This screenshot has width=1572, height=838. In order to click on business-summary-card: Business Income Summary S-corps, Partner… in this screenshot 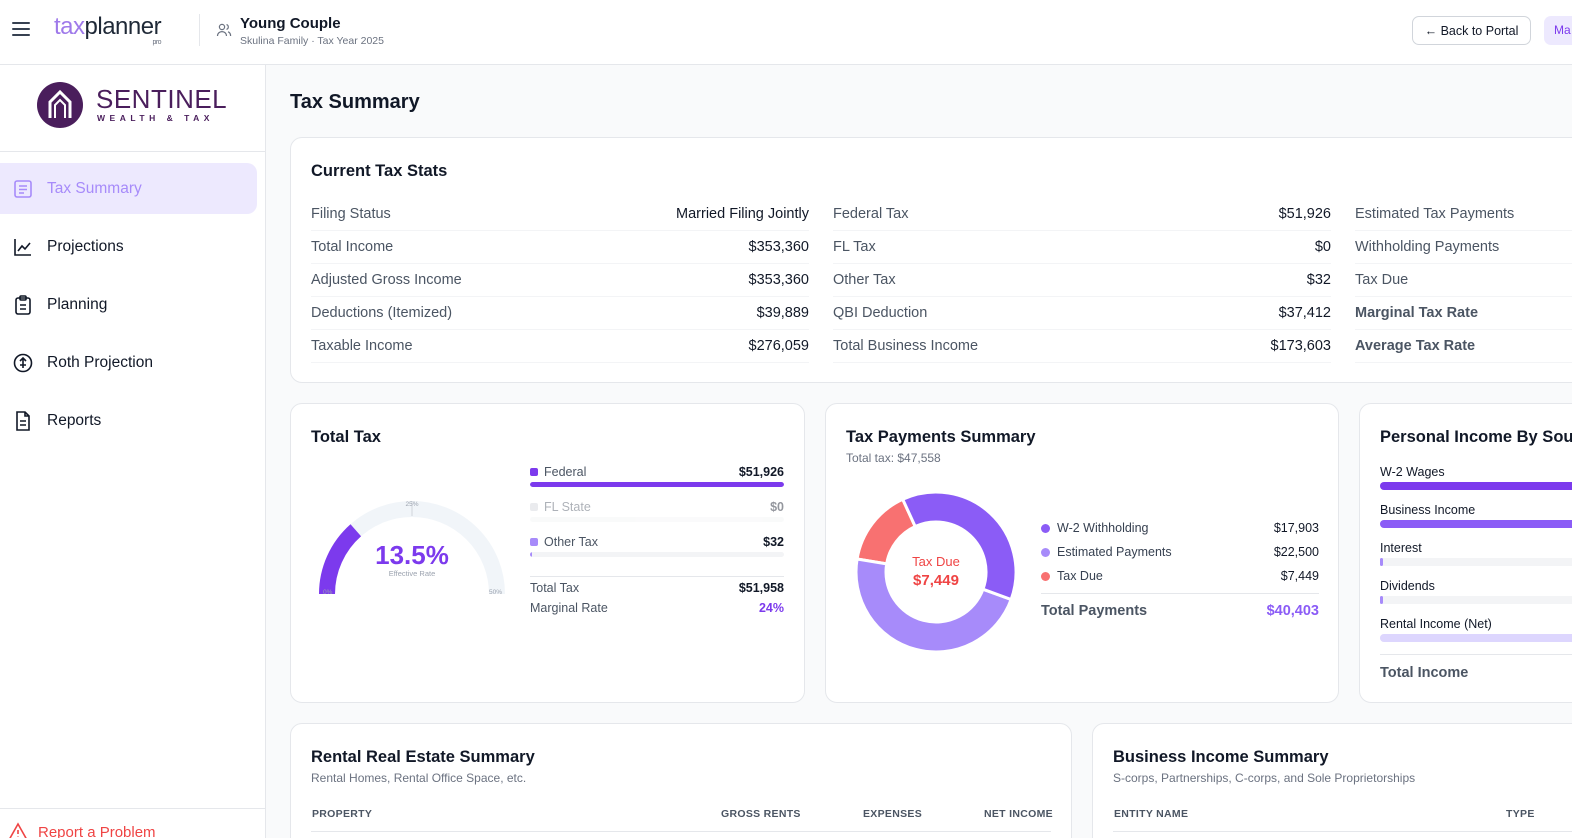, I will do `click(1332, 780)`.